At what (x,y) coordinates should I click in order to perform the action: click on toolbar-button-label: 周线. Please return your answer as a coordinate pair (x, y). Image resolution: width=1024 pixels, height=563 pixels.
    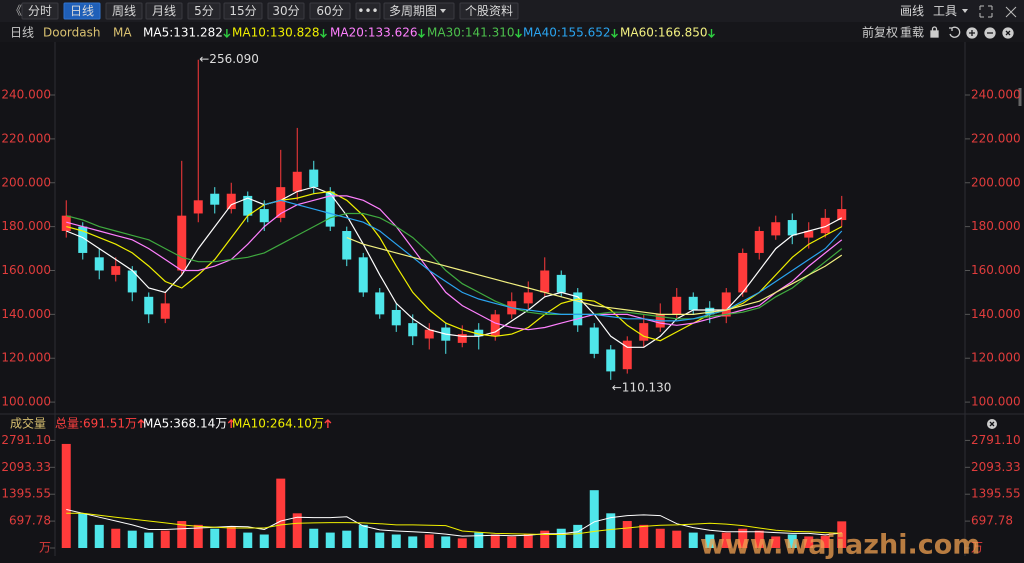
    Looking at the image, I should click on (124, 11).